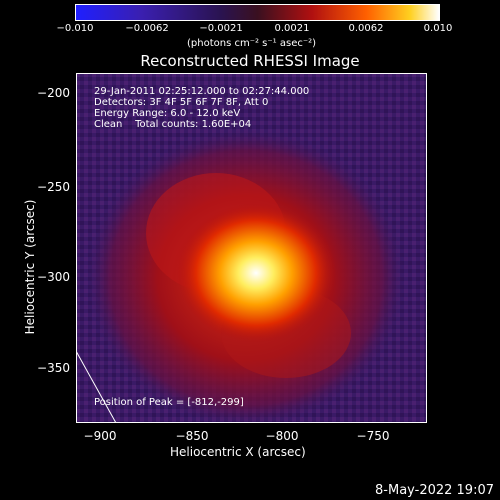  I want to click on colorbar-tick: −0.0062, so click(147, 28).